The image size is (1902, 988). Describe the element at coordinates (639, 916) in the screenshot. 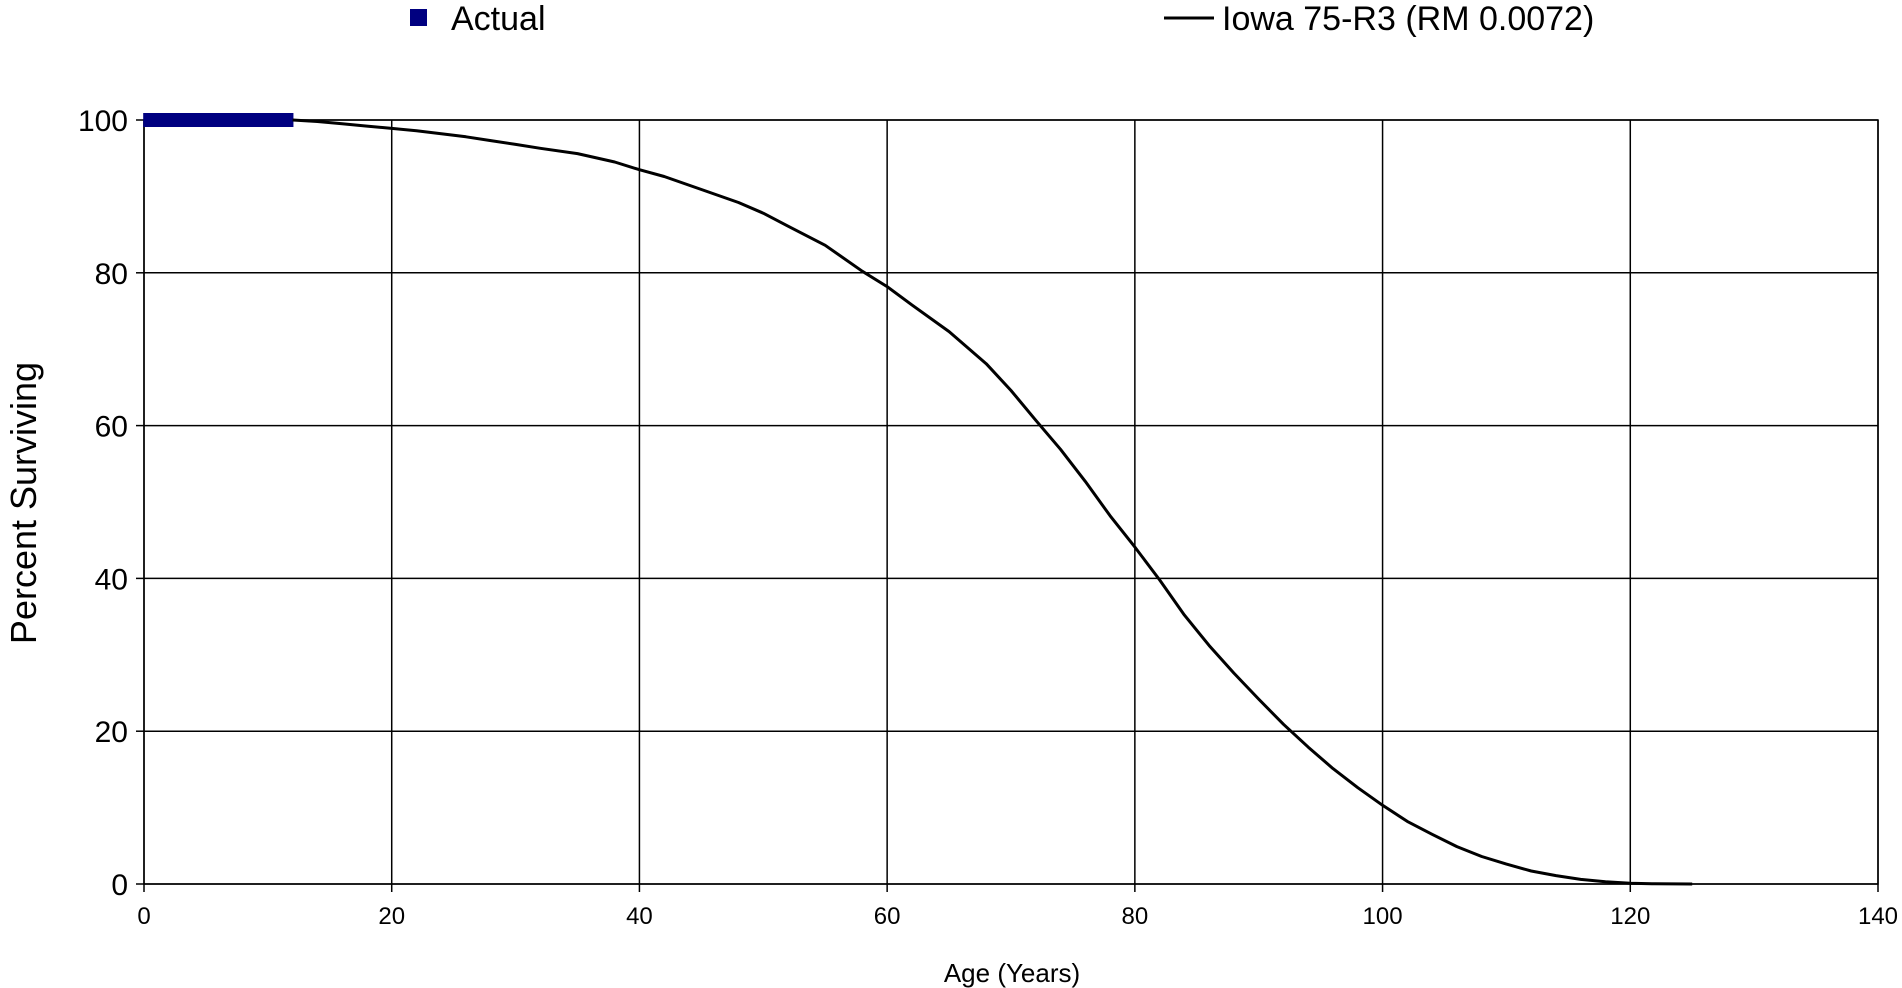

I see `x-tick-label: 40` at that location.